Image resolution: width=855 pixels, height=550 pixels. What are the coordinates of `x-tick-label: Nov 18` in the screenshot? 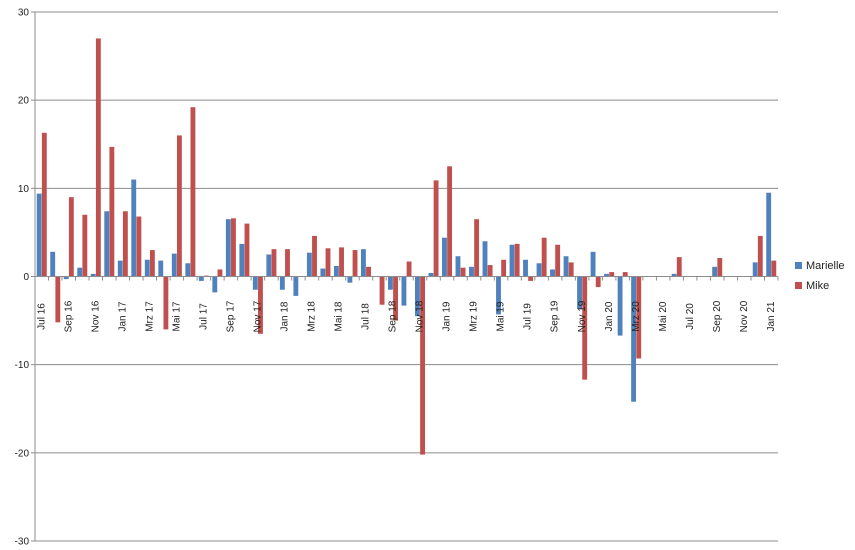 It's located at (420, 316).